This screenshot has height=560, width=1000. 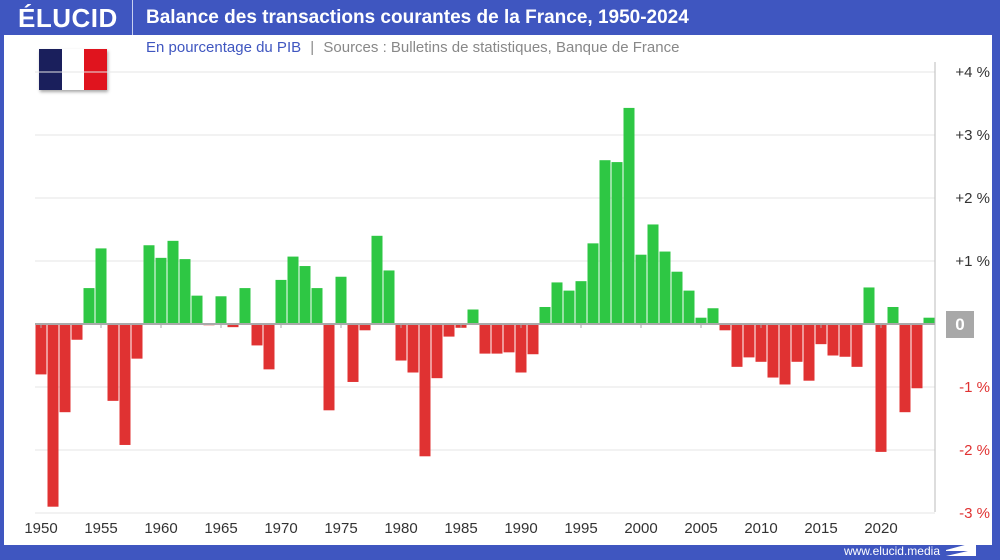 I want to click on bar-2024, so click(x=929, y=320).